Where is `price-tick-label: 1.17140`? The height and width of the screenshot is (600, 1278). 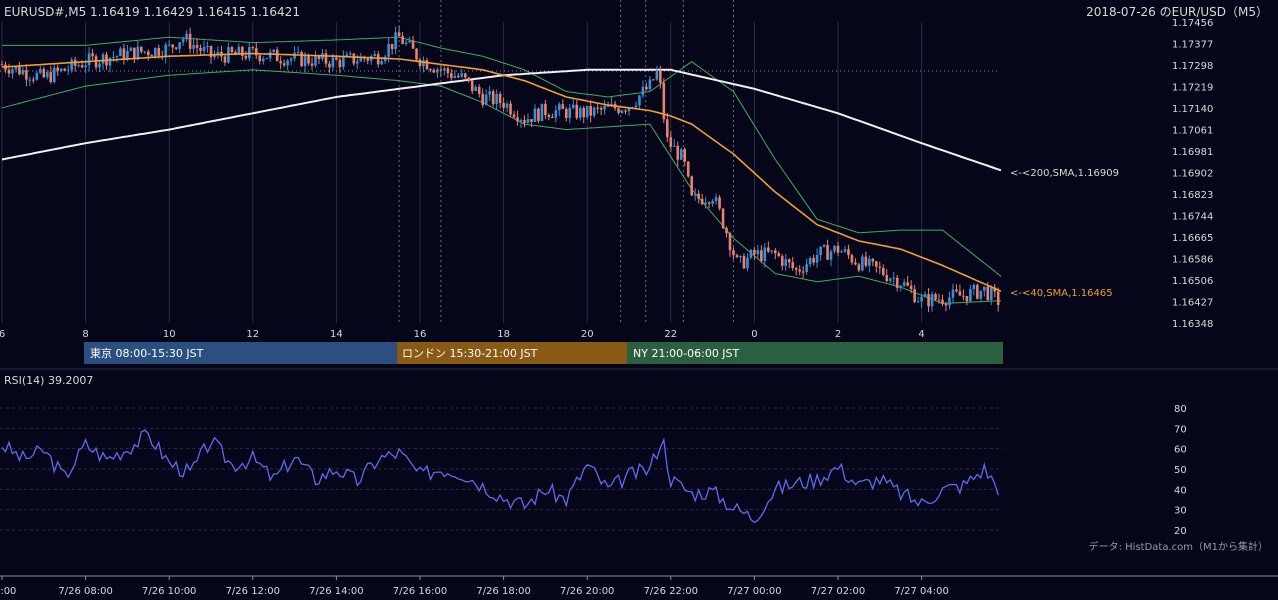
price-tick-label: 1.17140 is located at coordinates (1192, 109).